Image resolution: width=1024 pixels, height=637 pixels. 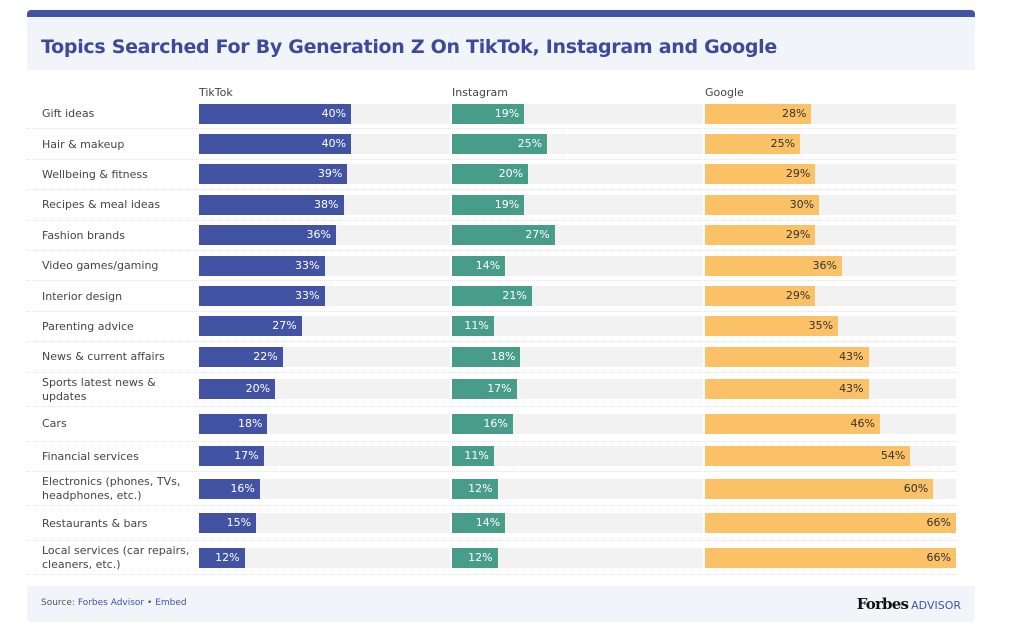 What do you see at coordinates (916, 488) in the screenshot?
I see `value-label: 60%` at bounding box center [916, 488].